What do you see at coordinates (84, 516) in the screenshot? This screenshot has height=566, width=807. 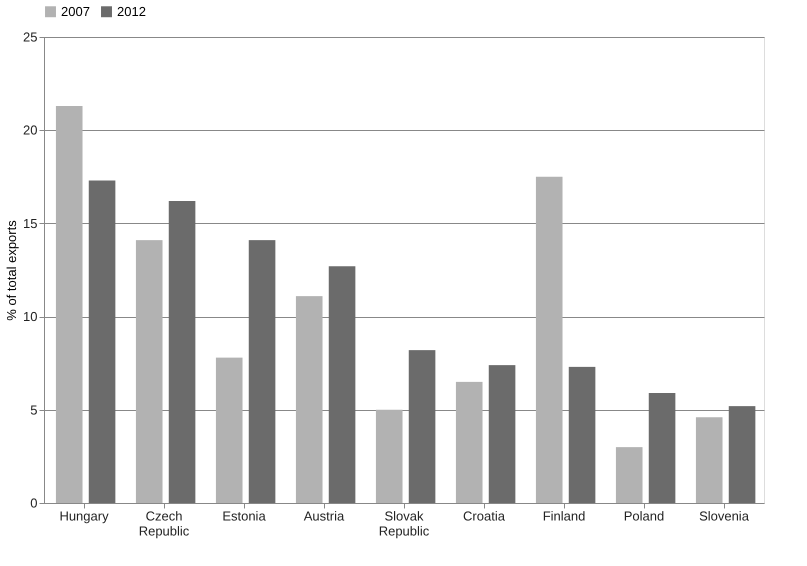 I see `x-tick-label: Hungary` at bounding box center [84, 516].